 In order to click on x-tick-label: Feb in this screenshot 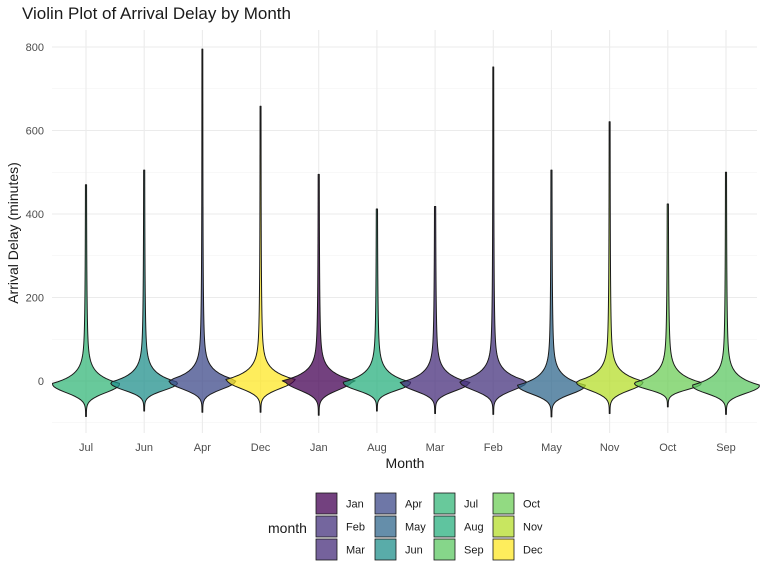, I will do `click(493, 448)`.